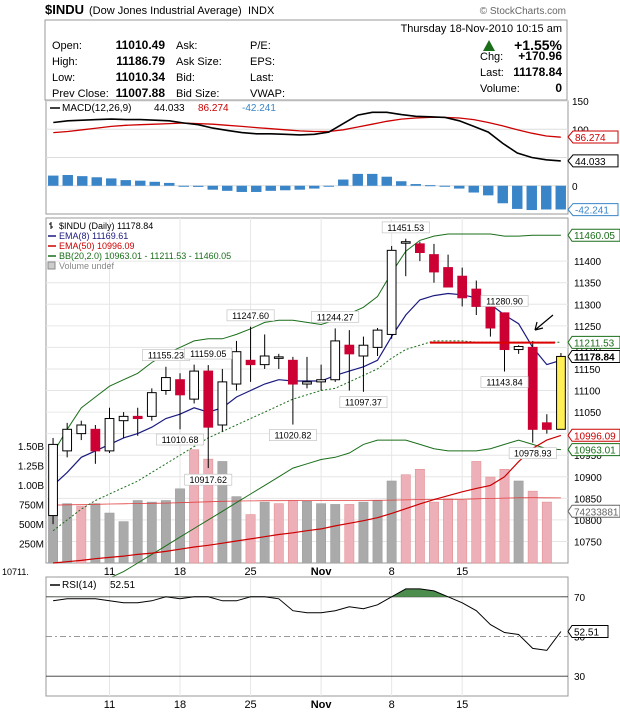 The width and height of the screenshot is (620, 712). Describe the element at coordinates (588, 478) in the screenshot. I see `price-tick-label: 10900` at that location.